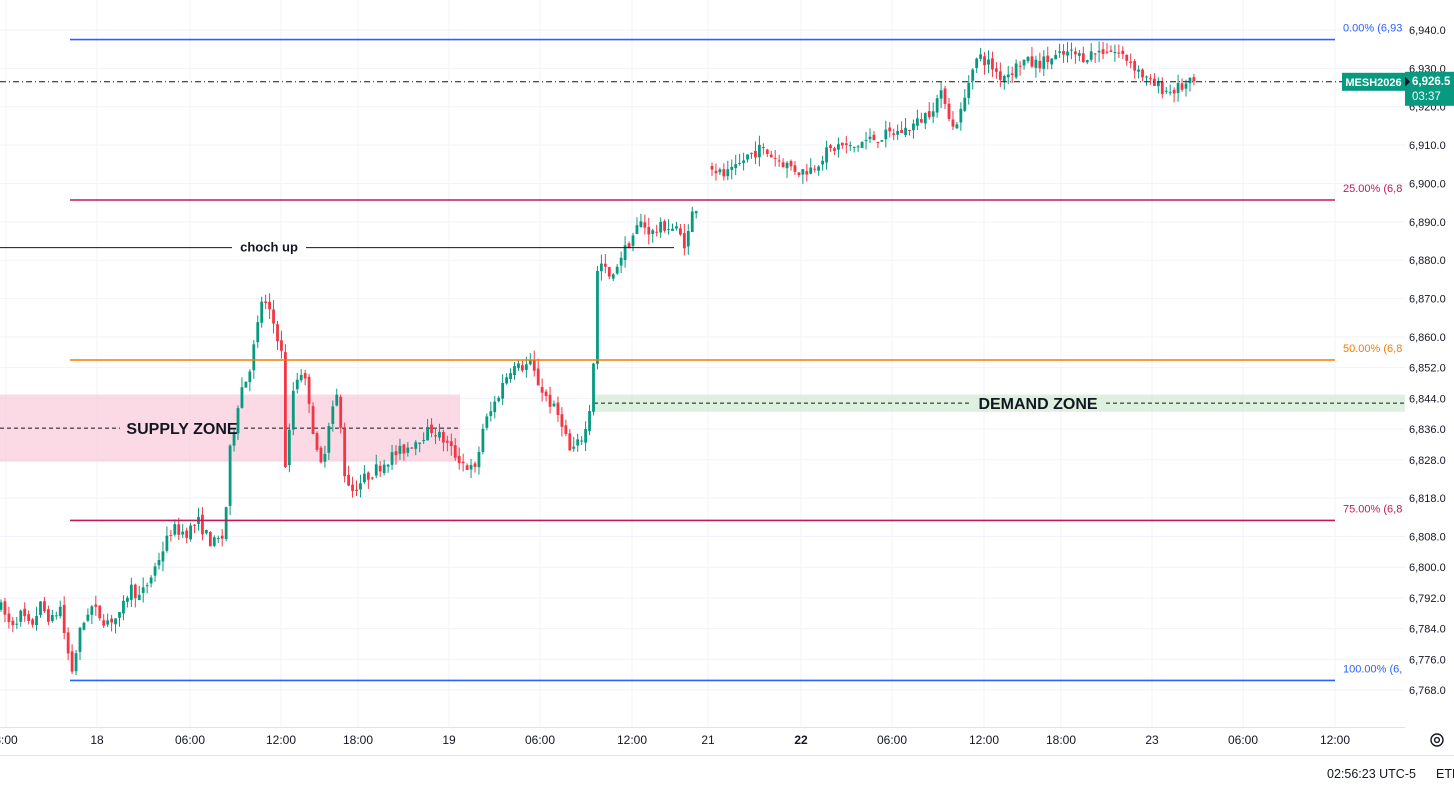 This screenshot has height=792, width=1454. Describe the element at coordinates (1437, 740) in the screenshot. I see `gear-icon` at that location.